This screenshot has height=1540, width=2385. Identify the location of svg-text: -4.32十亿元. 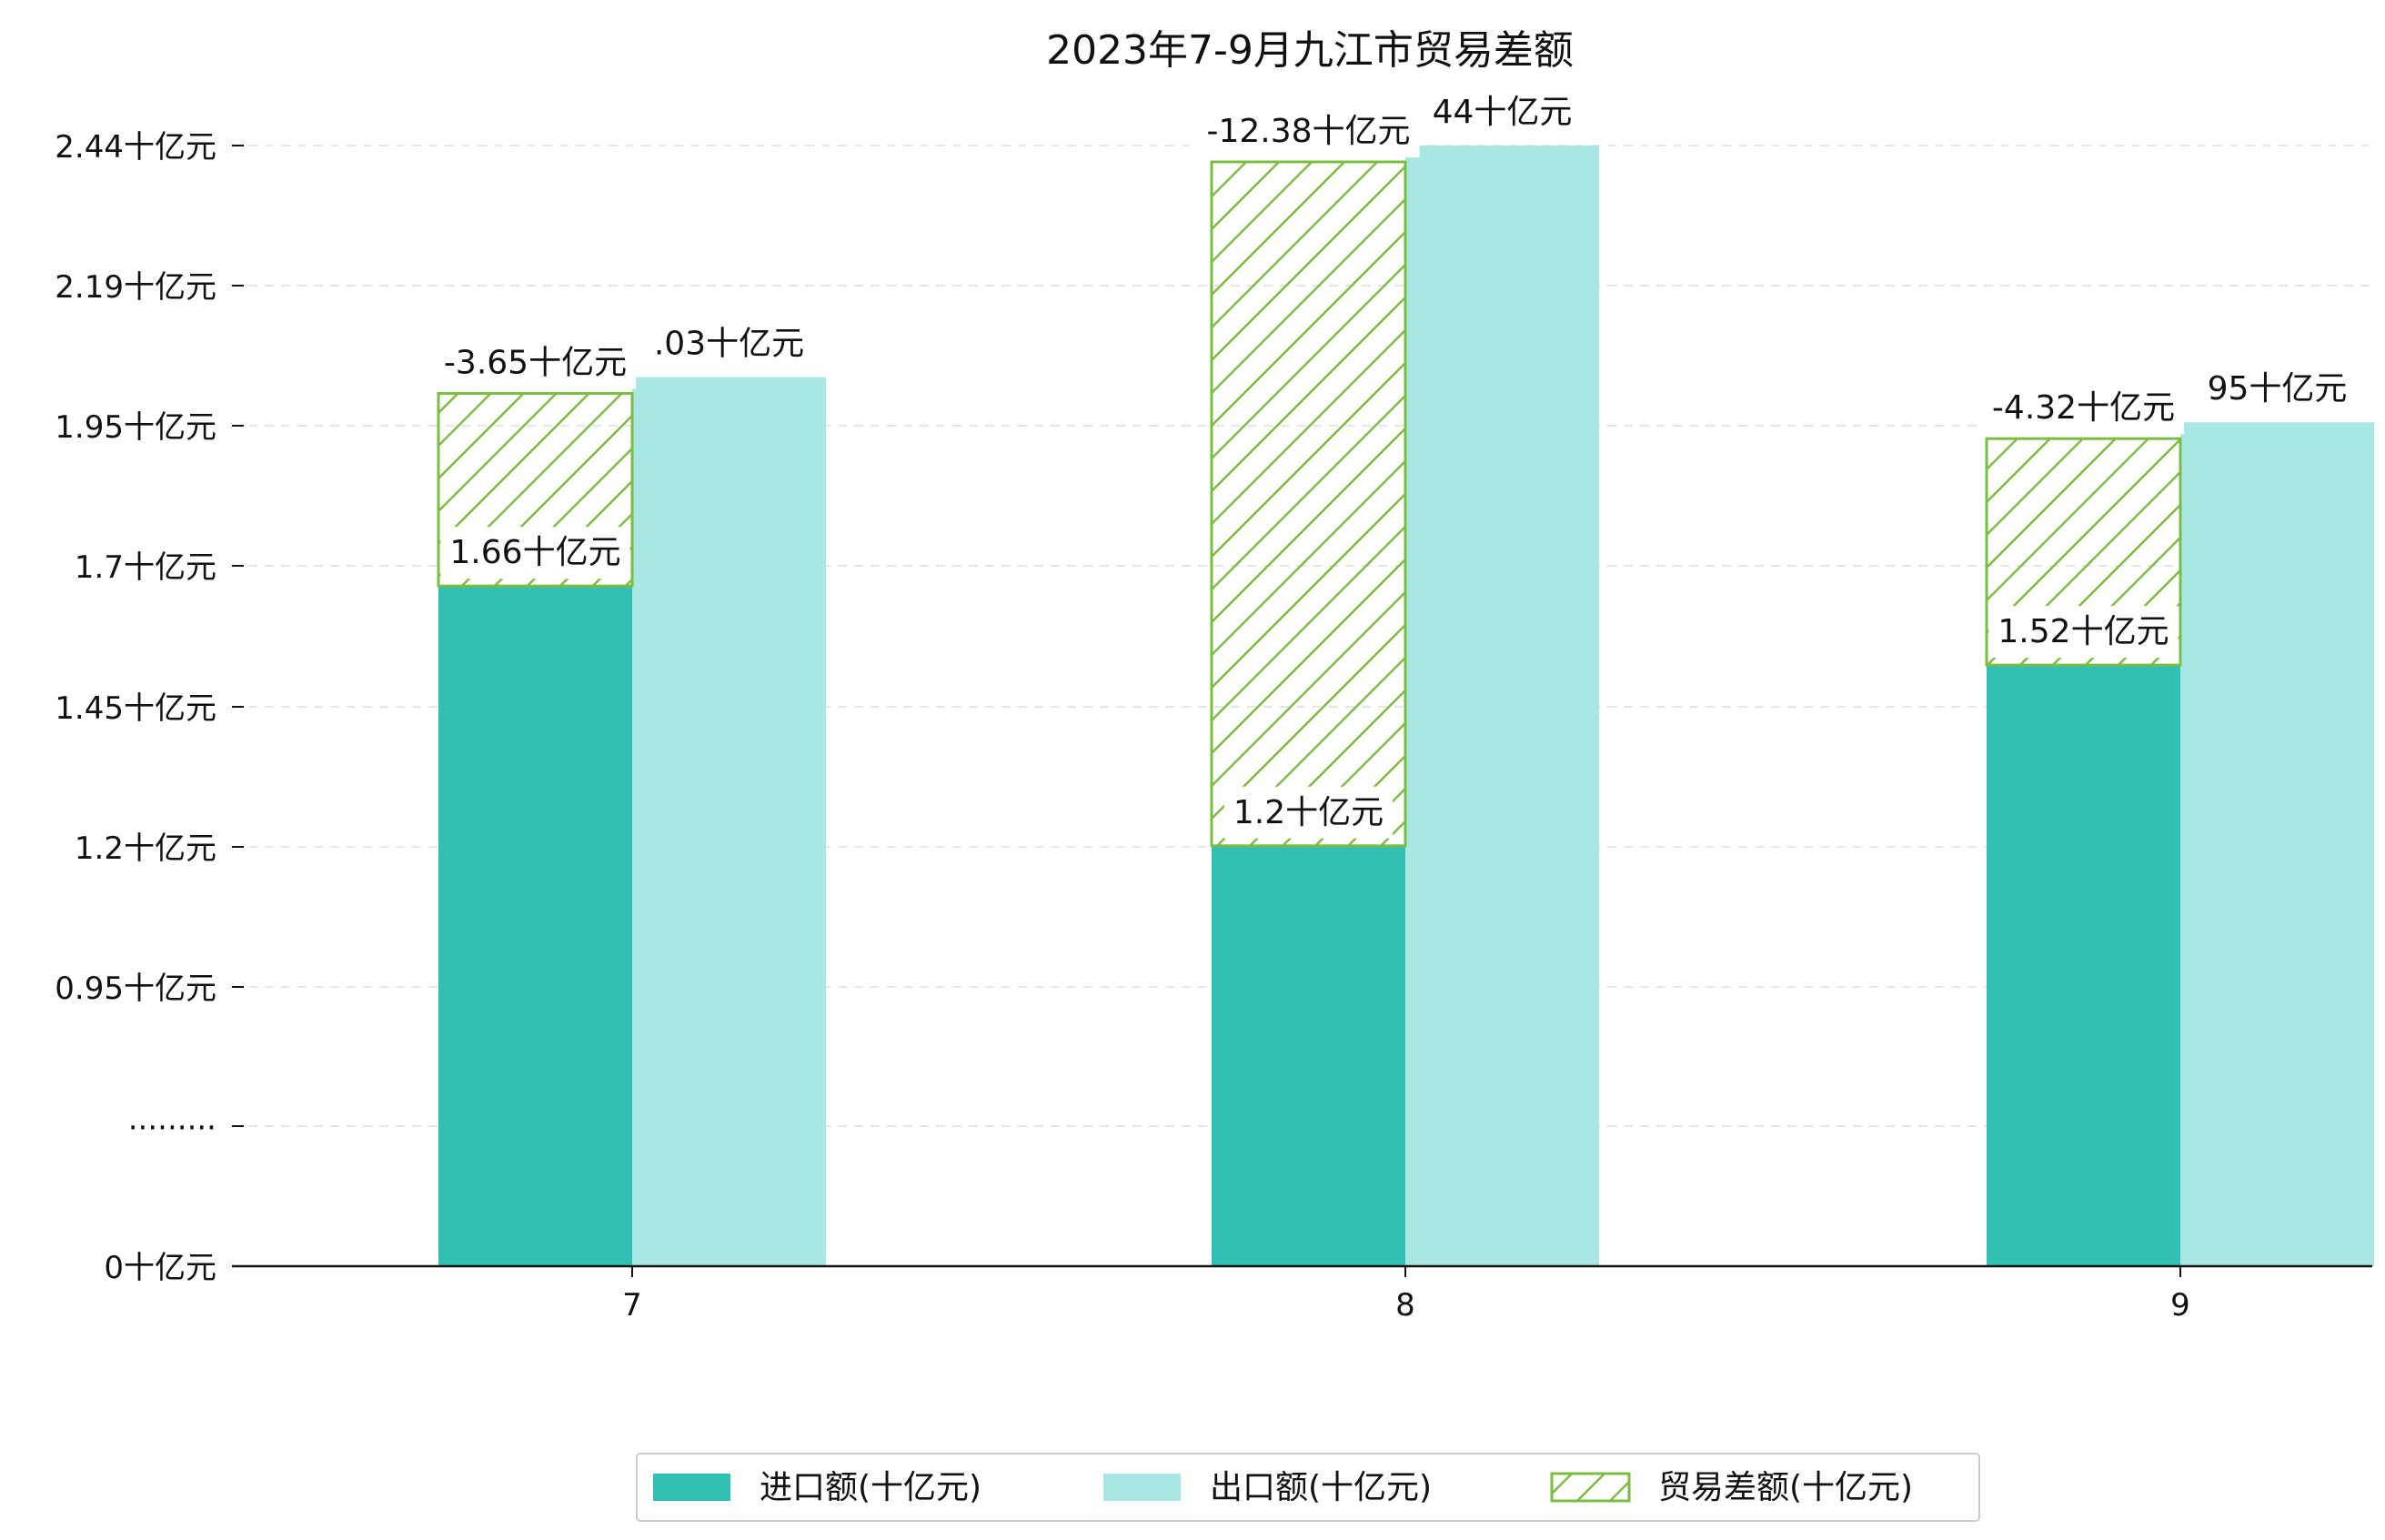
(2083, 408).